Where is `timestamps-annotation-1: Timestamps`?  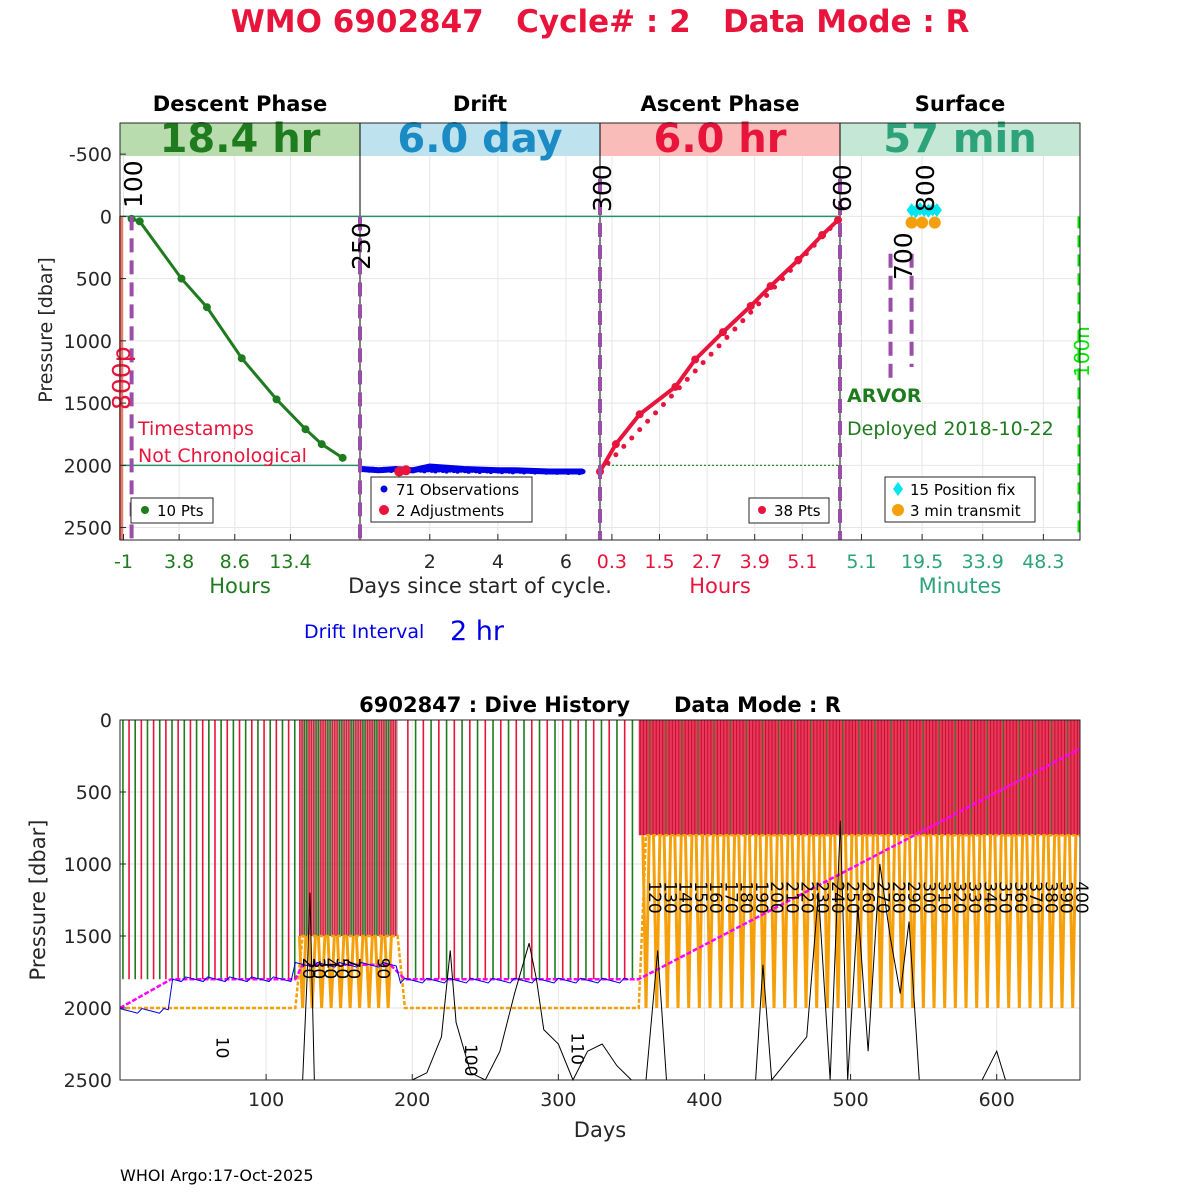
timestamps-annotation-1: Timestamps is located at coordinates (195, 429).